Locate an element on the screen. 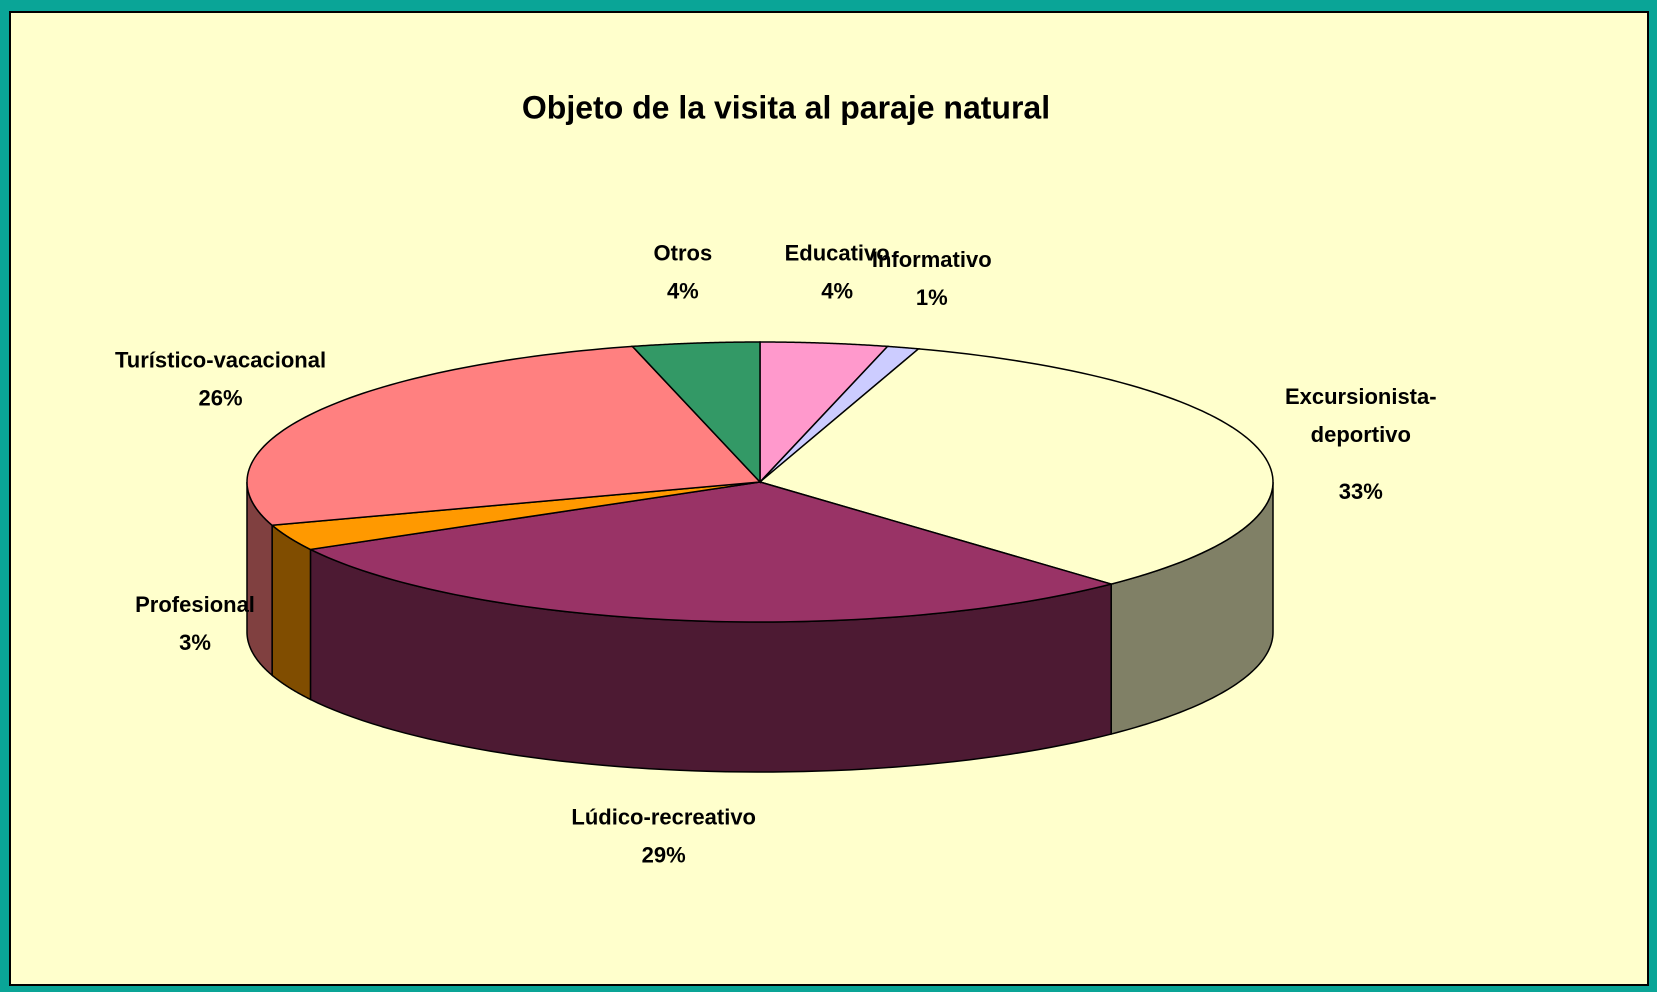 This screenshot has height=992, width=1657. chart-title: Objeto de la visita al paraje natural is located at coordinates (786, 107).